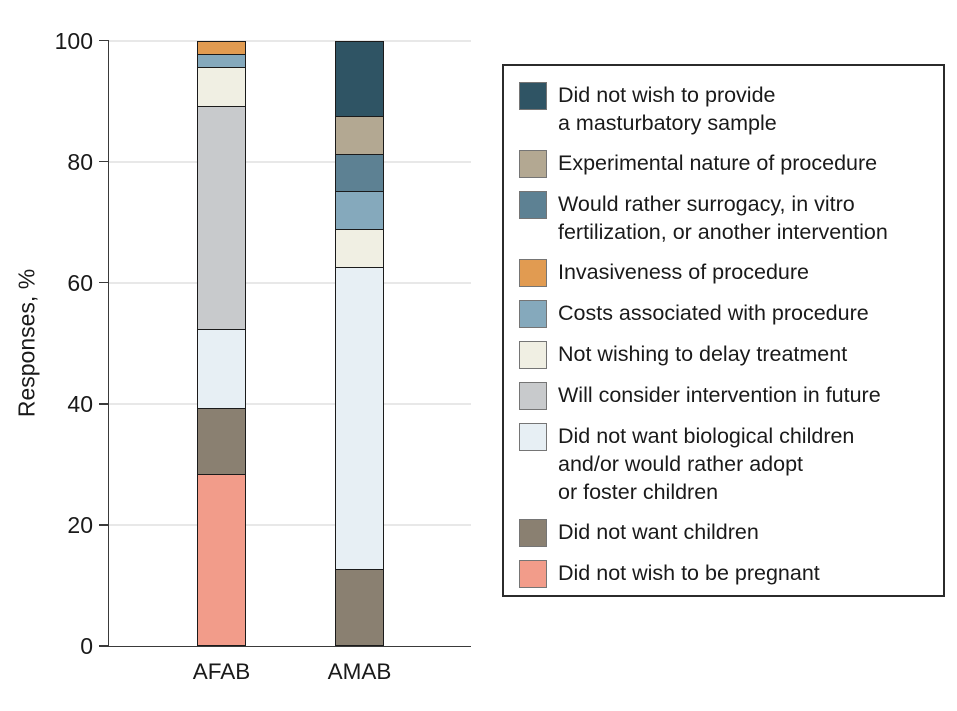 The width and height of the screenshot is (957, 711). I want to click on y-tick-label-0: 0, so click(86, 646).